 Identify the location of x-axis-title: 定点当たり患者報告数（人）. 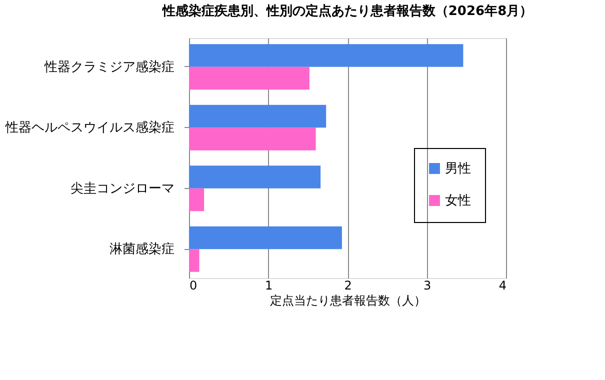
(348, 301).